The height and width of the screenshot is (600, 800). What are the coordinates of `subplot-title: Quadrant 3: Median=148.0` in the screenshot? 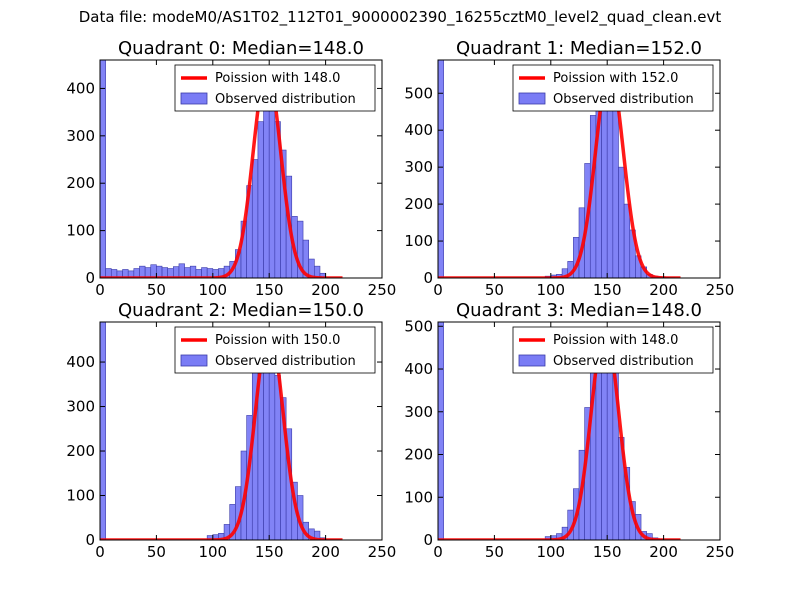 It's located at (579, 310).